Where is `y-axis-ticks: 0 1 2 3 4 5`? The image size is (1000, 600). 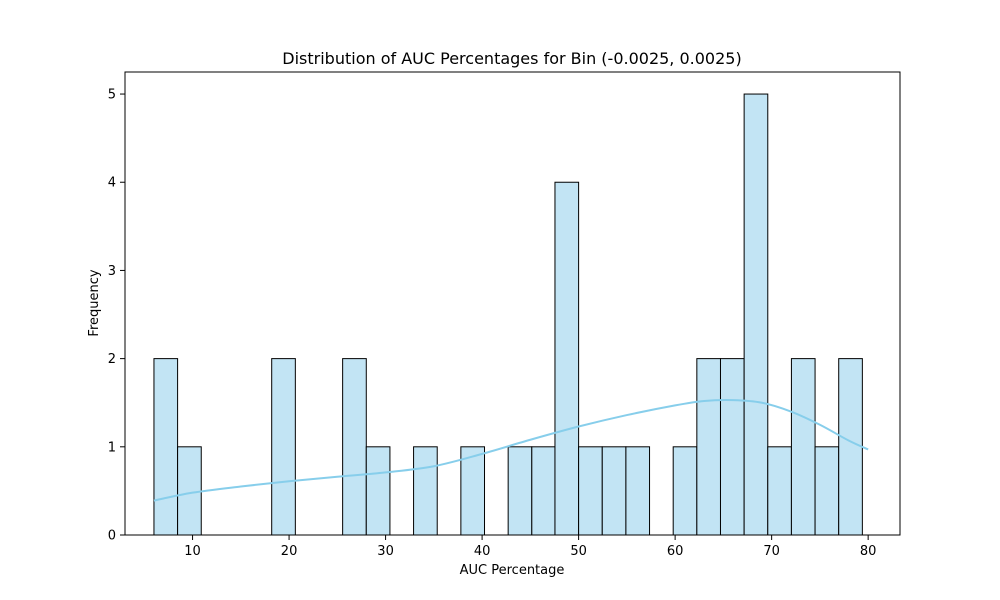
y-axis-ticks: 0 1 2 3 4 5 is located at coordinates (116, 316).